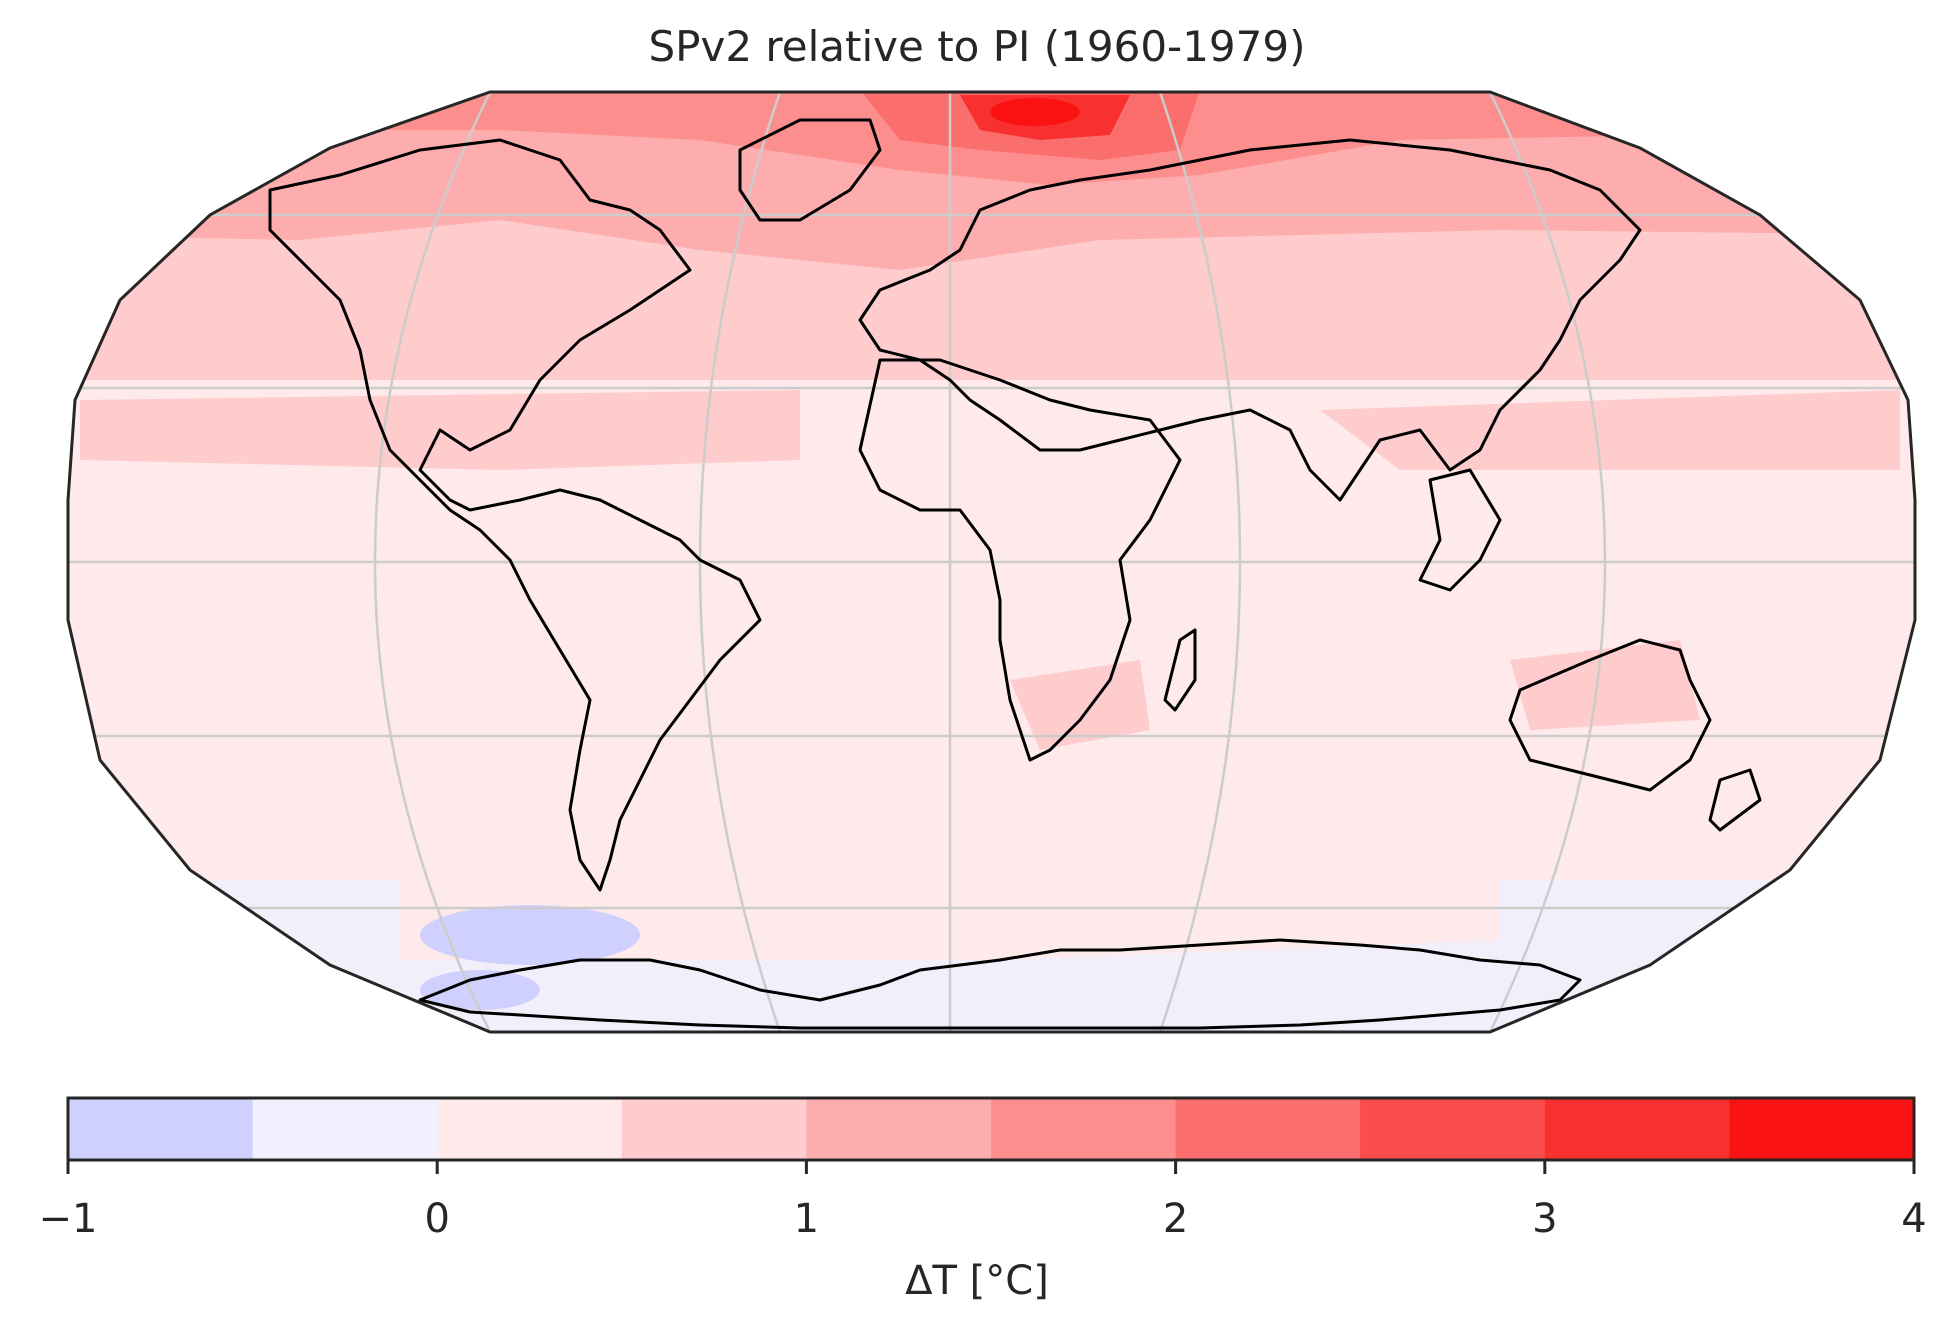  I want to click on colorbar-tick-label: 3, so click(1545, 1219).